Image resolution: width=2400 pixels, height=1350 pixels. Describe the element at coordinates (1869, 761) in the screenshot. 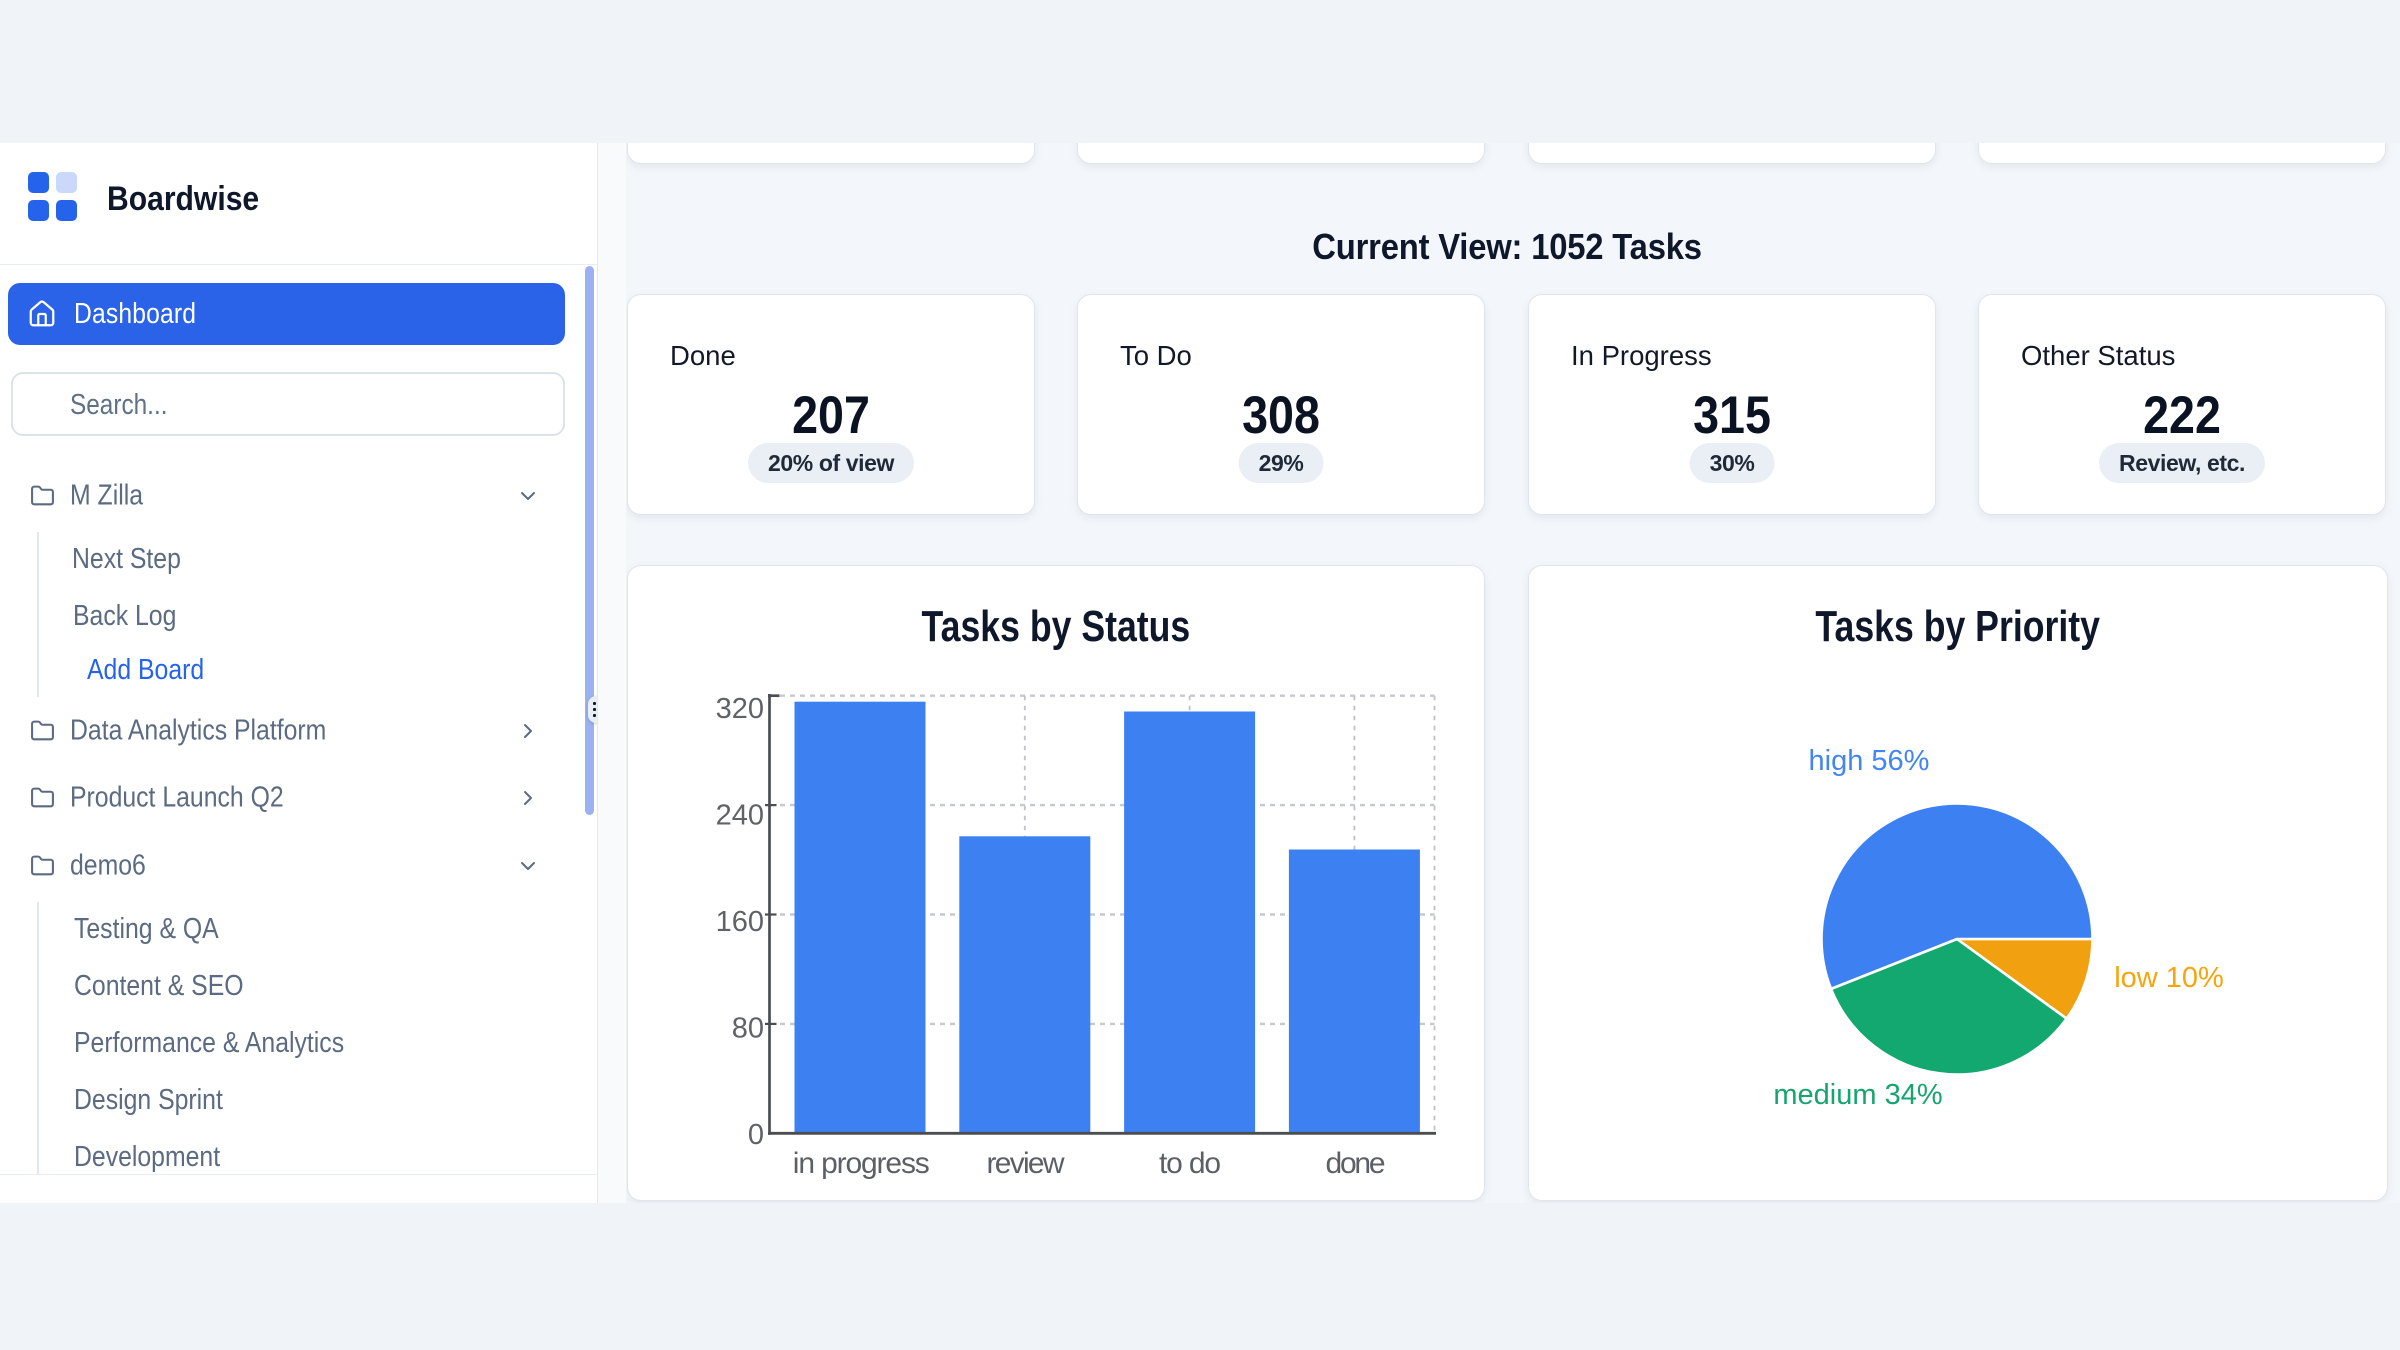

I see `svg-text: high 56%` at that location.